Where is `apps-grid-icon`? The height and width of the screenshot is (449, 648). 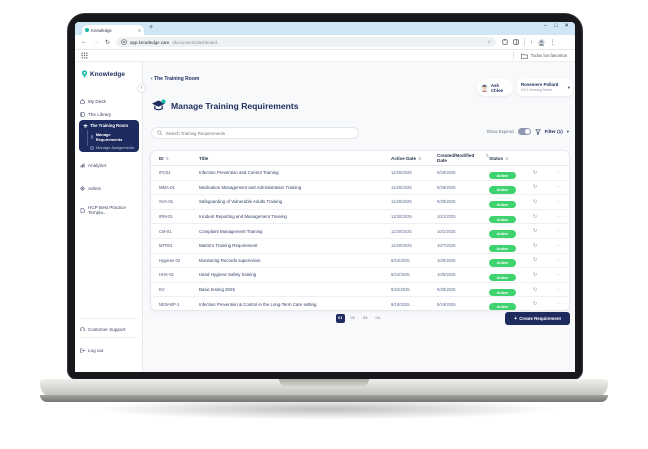 apps-grid-icon is located at coordinates (84, 55).